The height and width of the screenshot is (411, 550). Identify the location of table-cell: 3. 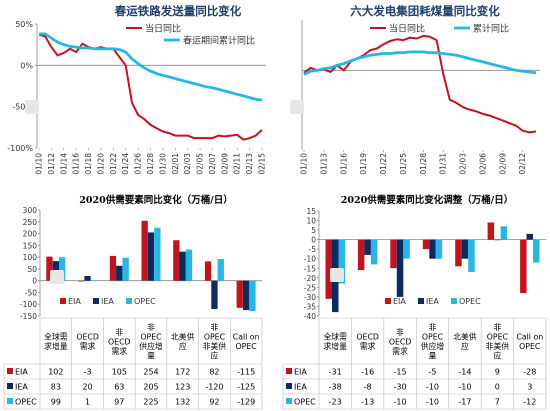
(529, 387).